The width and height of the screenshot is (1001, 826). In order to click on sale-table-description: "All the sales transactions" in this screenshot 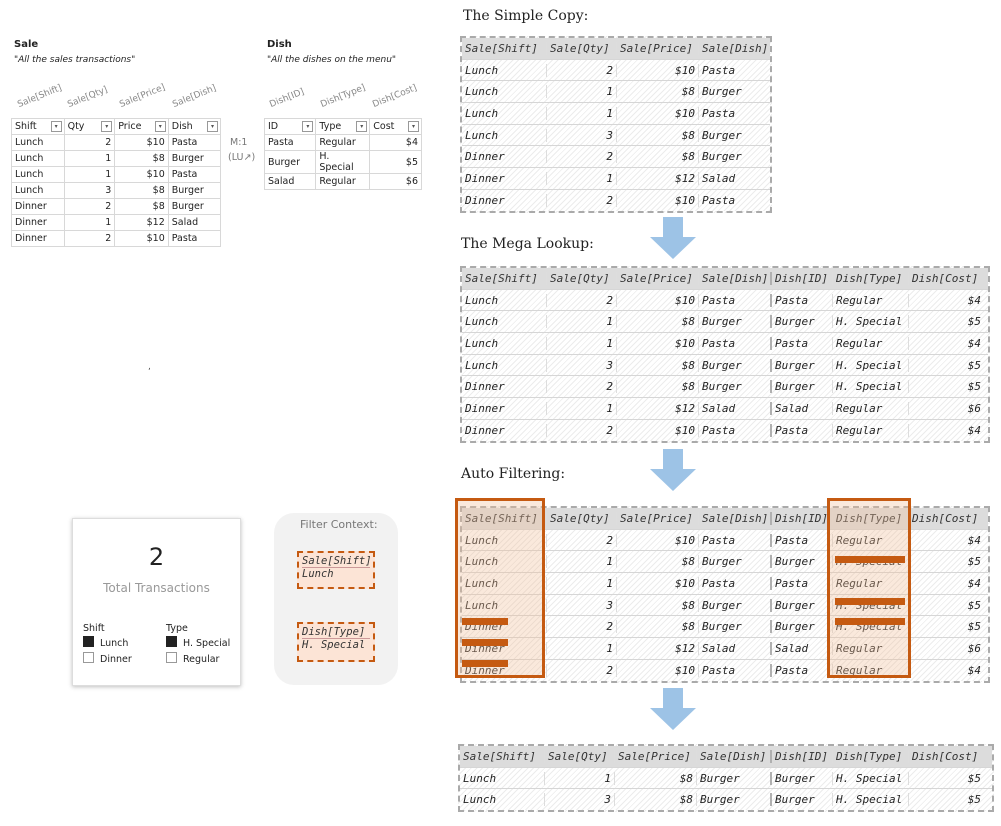, I will do `click(75, 60)`.